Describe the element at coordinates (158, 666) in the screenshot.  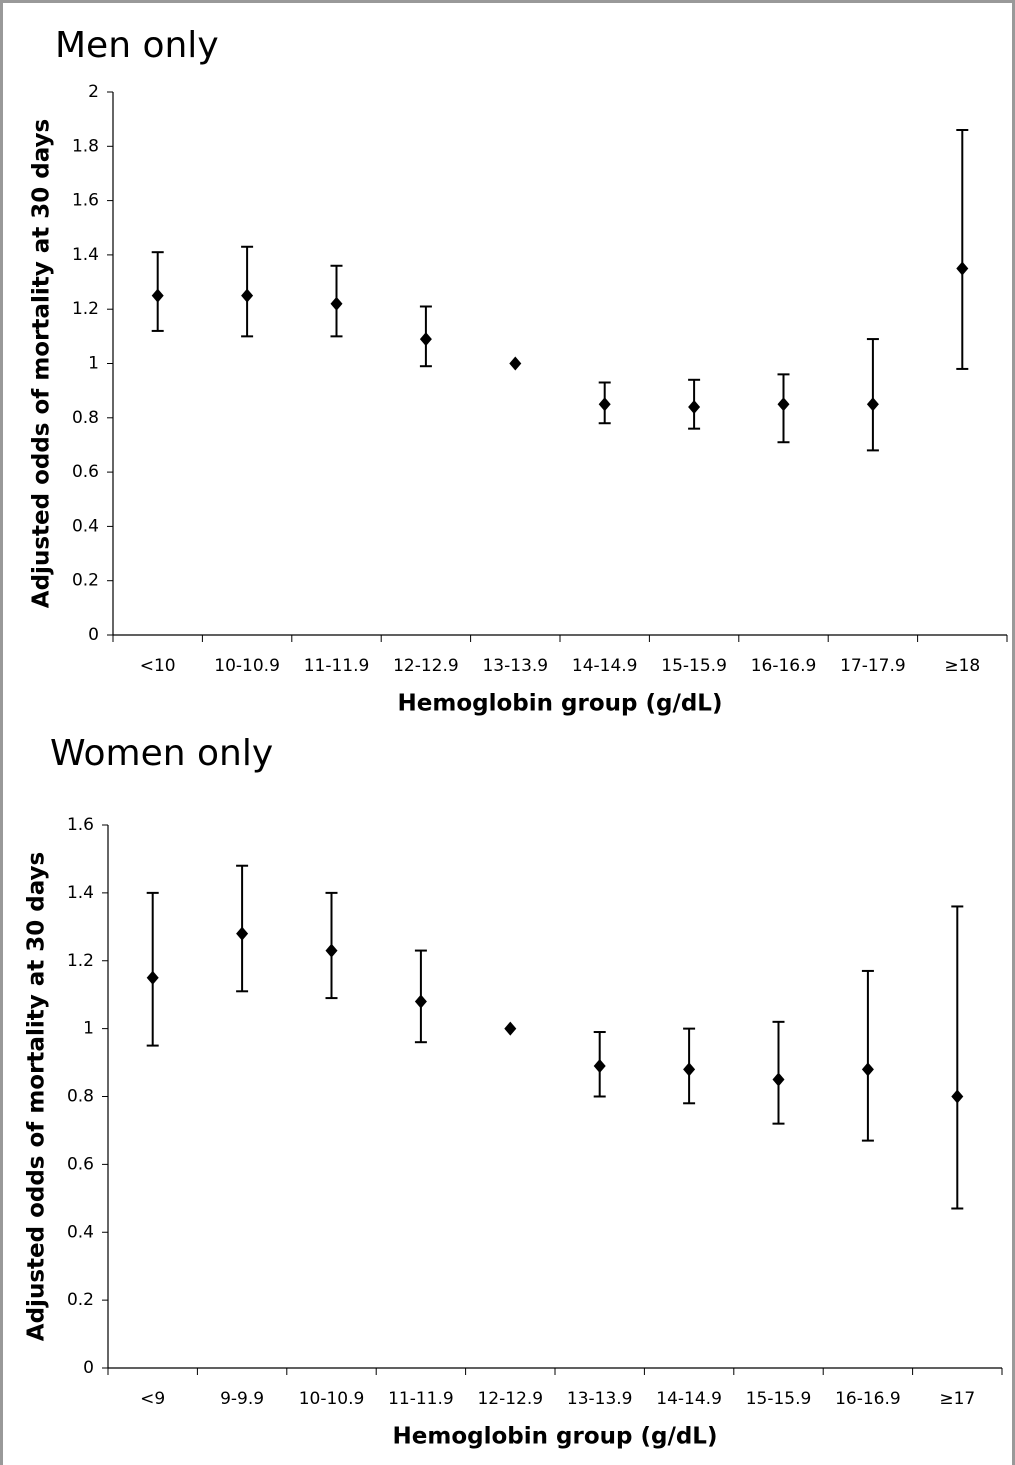
I see `x-tick-label: <10` at that location.